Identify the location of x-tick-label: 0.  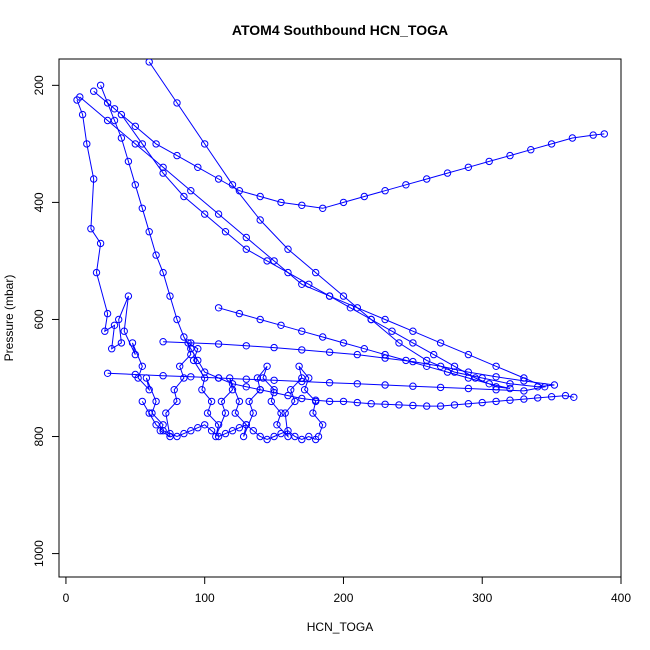
(66, 598).